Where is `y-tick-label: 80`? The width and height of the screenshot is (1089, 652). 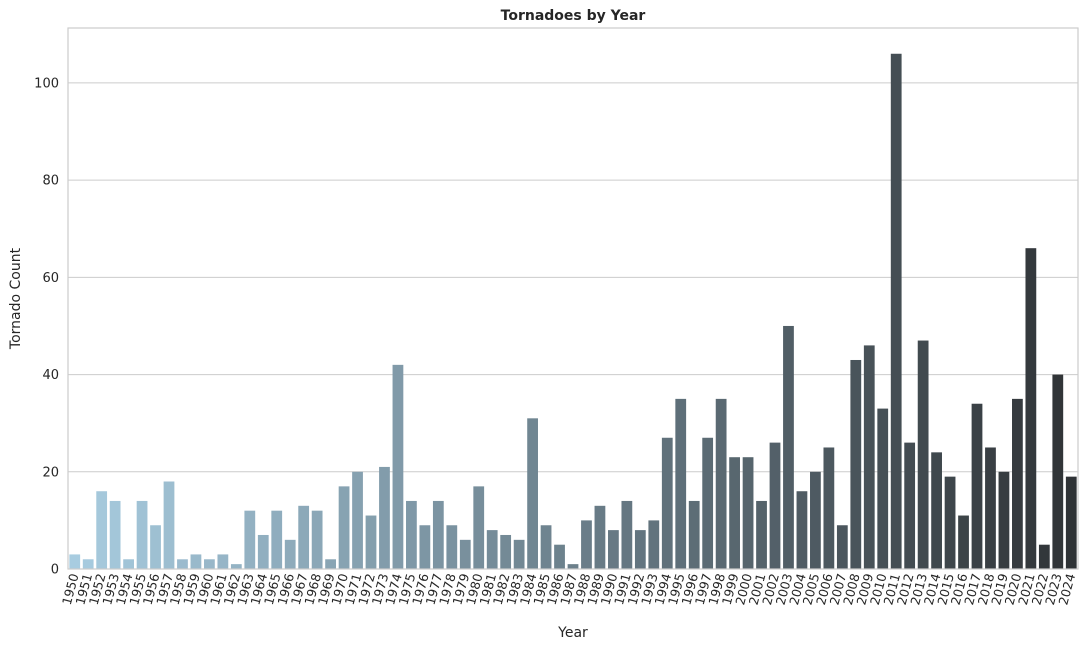
y-tick-label: 80 is located at coordinates (50, 181).